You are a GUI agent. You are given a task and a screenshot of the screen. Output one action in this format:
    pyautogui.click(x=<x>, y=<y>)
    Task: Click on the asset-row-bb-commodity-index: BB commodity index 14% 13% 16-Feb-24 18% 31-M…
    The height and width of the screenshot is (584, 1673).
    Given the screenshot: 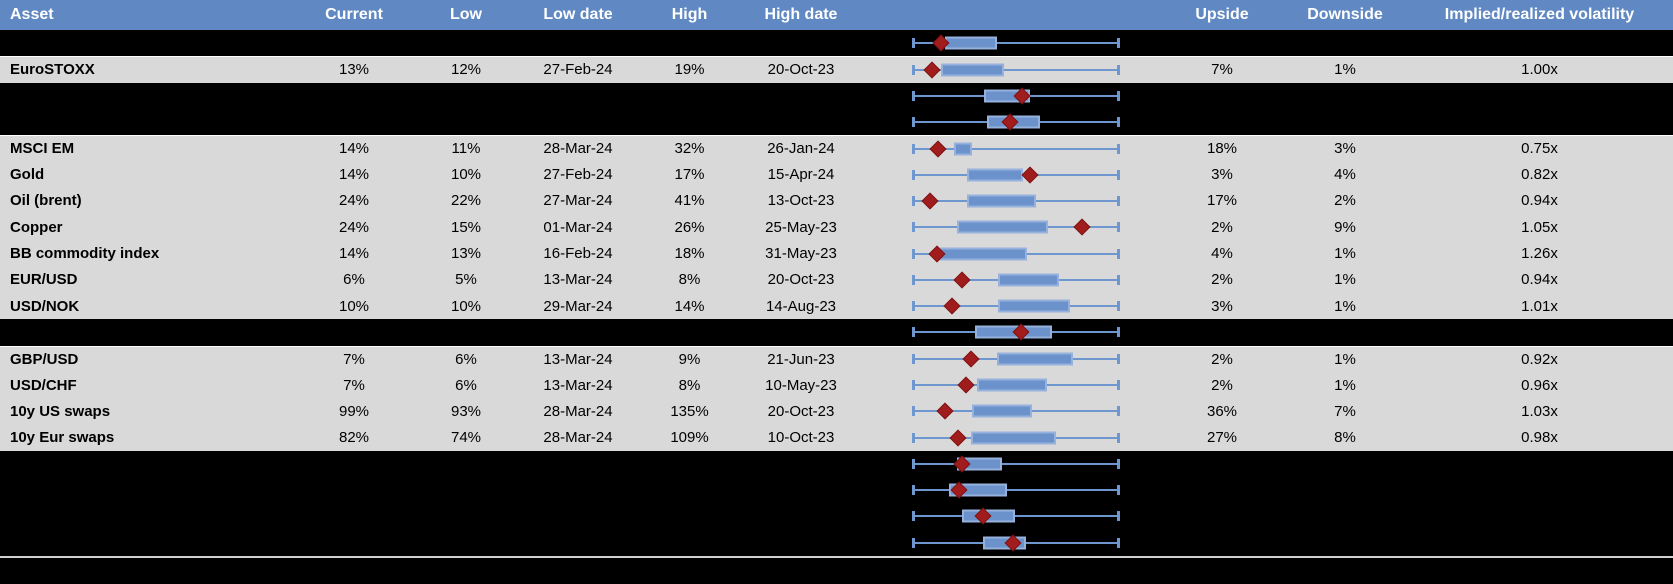 What is the action you would take?
    pyautogui.click(x=836, y=253)
    